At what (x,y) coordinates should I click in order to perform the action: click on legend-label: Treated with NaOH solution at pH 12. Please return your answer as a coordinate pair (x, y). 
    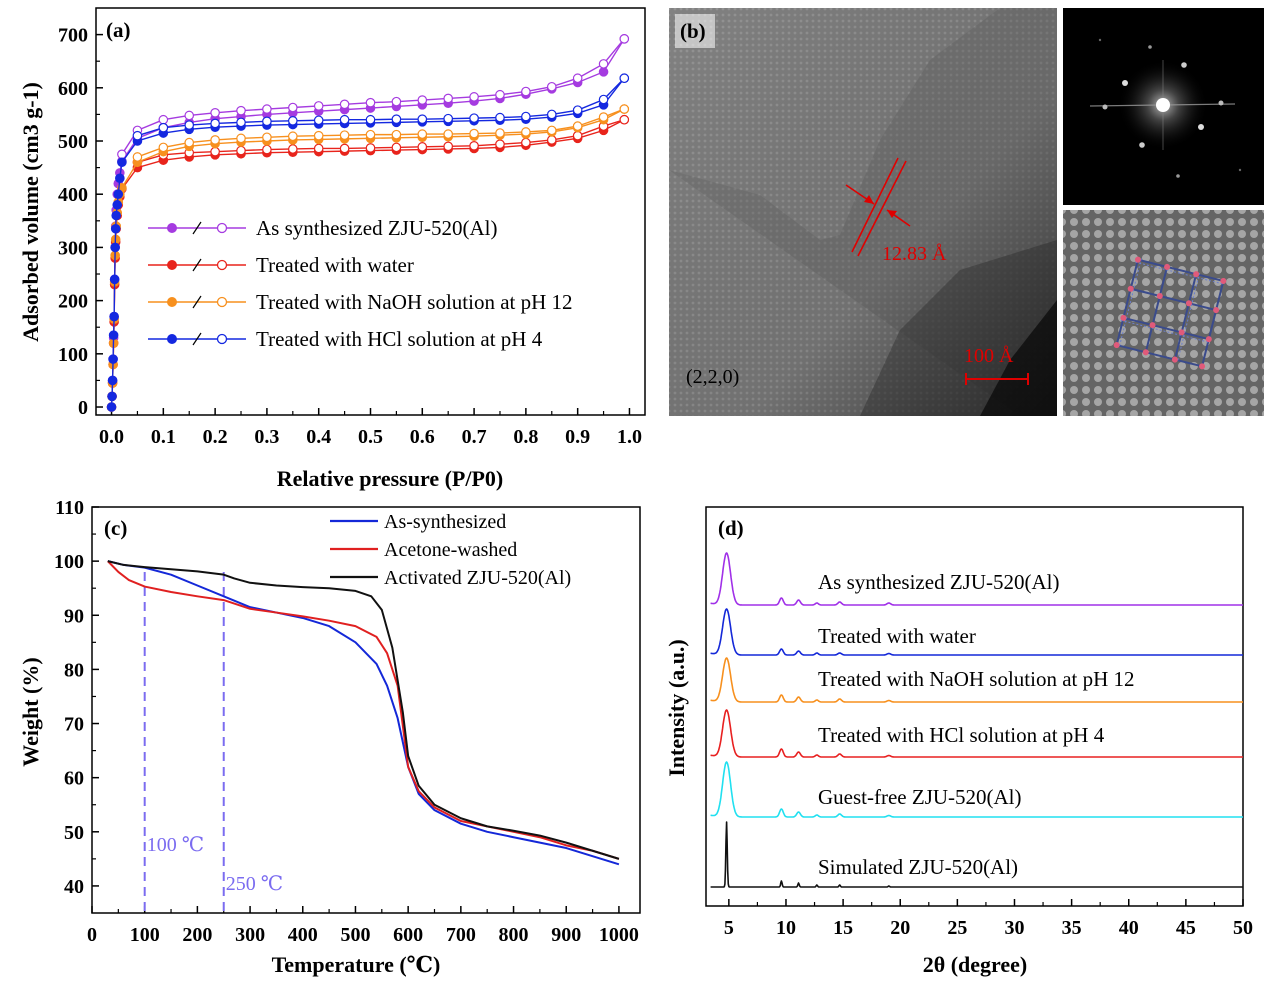
    Looking at the image, I should click on (414, 302).